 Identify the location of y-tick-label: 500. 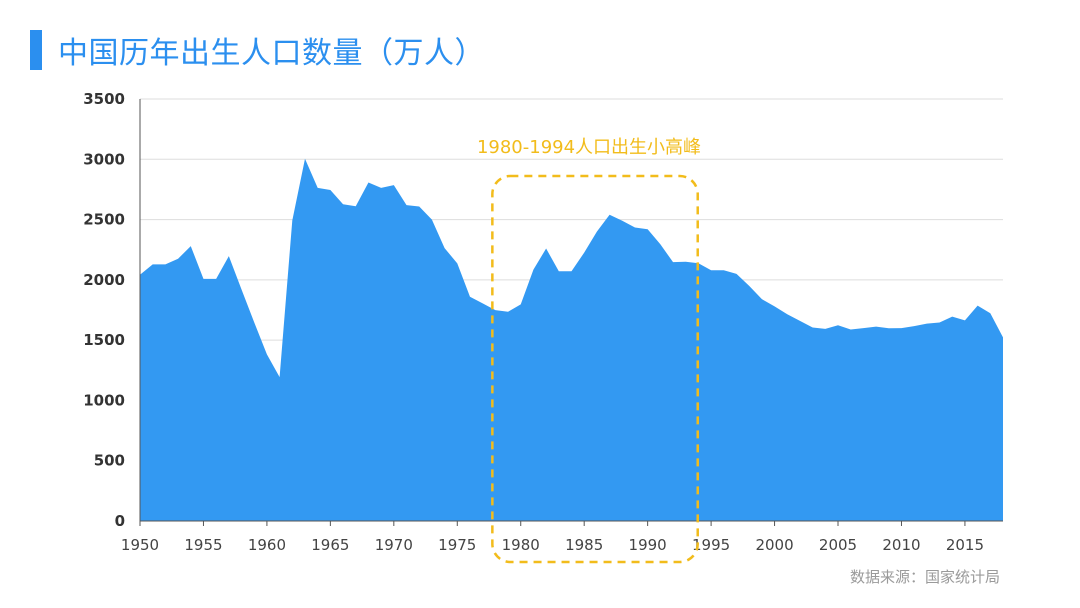
(109, 461).